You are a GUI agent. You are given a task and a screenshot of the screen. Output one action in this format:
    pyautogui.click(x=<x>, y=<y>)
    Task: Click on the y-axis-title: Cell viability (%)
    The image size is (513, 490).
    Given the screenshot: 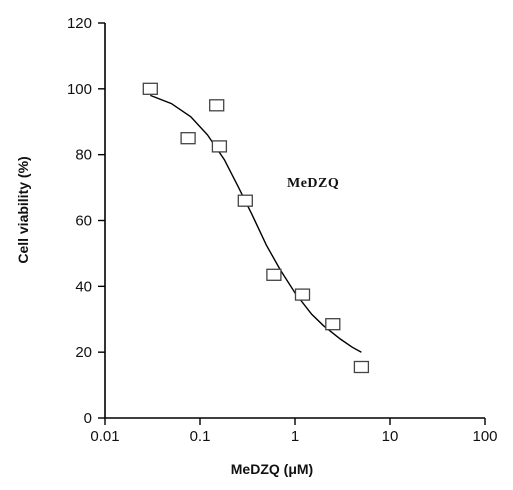 What is the action you would take?
    pyautogui.click(x=23, y=209)
    